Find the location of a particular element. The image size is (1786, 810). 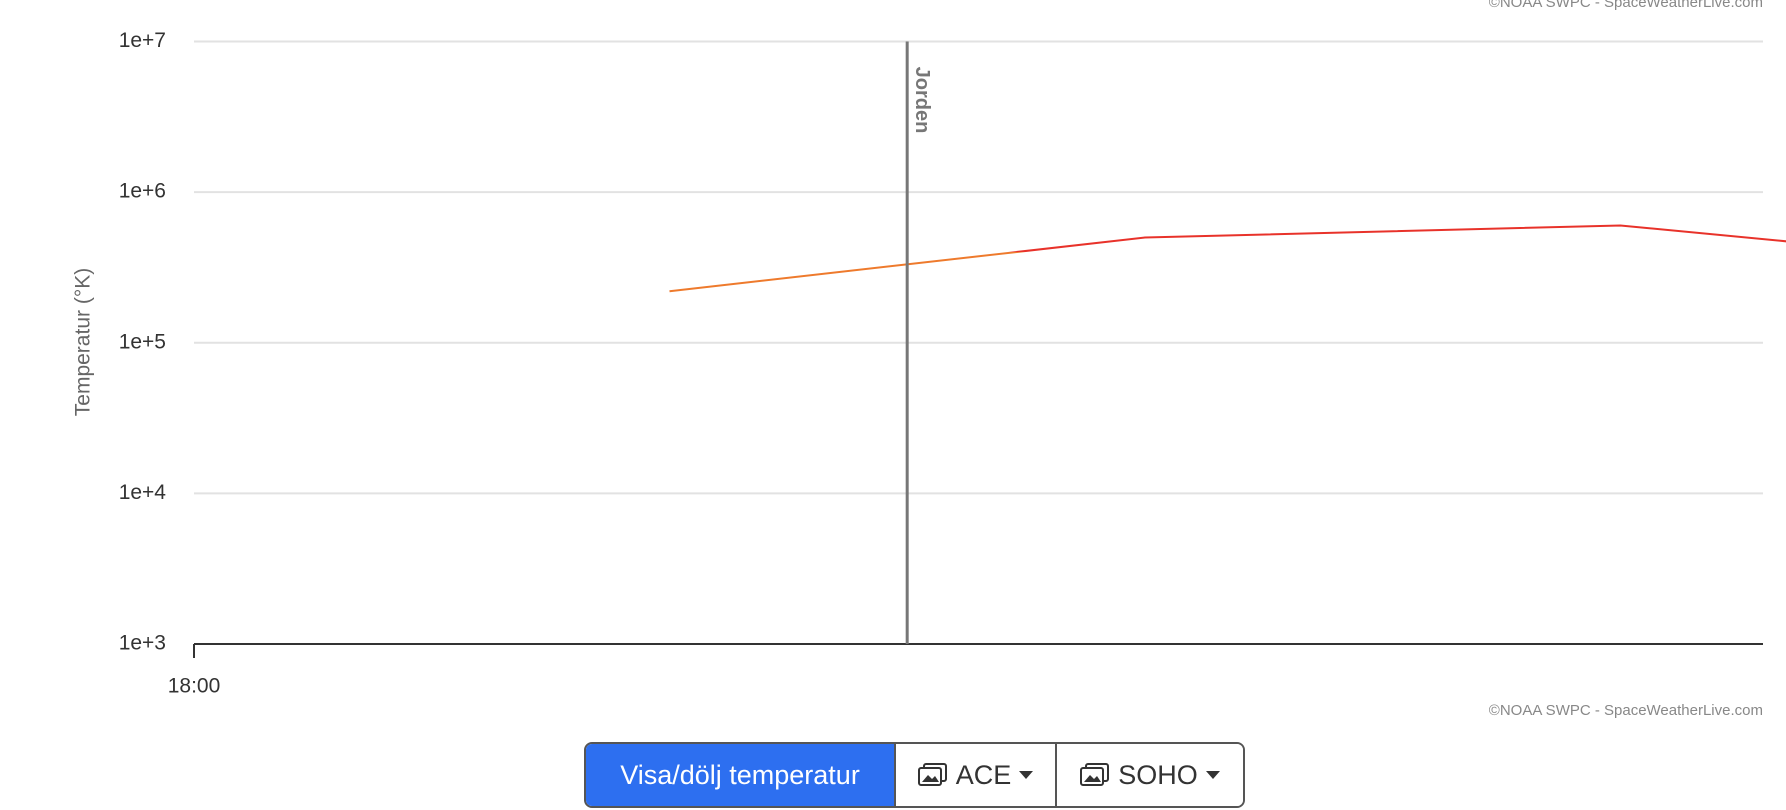

ace-dropdown: ACE is located at coordinates (974, 775).